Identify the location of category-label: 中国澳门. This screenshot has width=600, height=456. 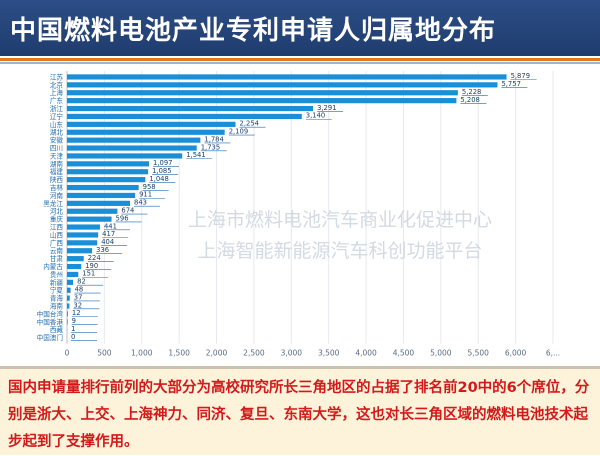
(50, 337).